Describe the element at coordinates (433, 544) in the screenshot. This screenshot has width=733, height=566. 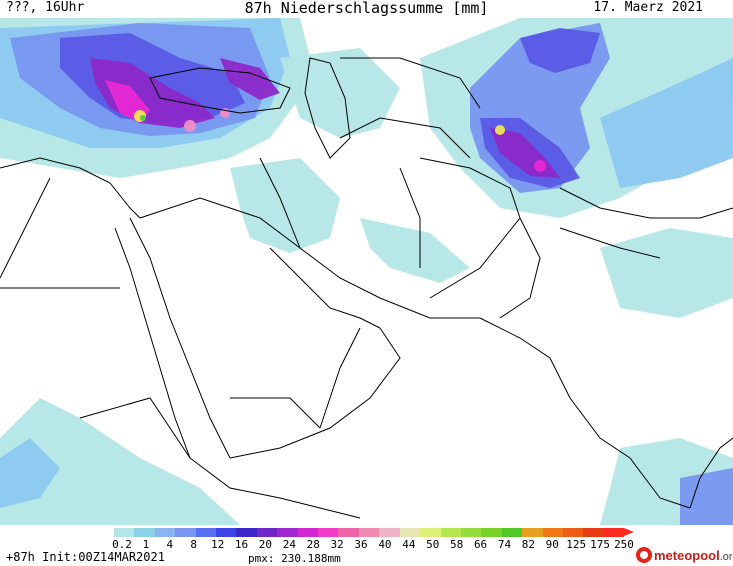
I see `legend-tick-label: 50` at that location.